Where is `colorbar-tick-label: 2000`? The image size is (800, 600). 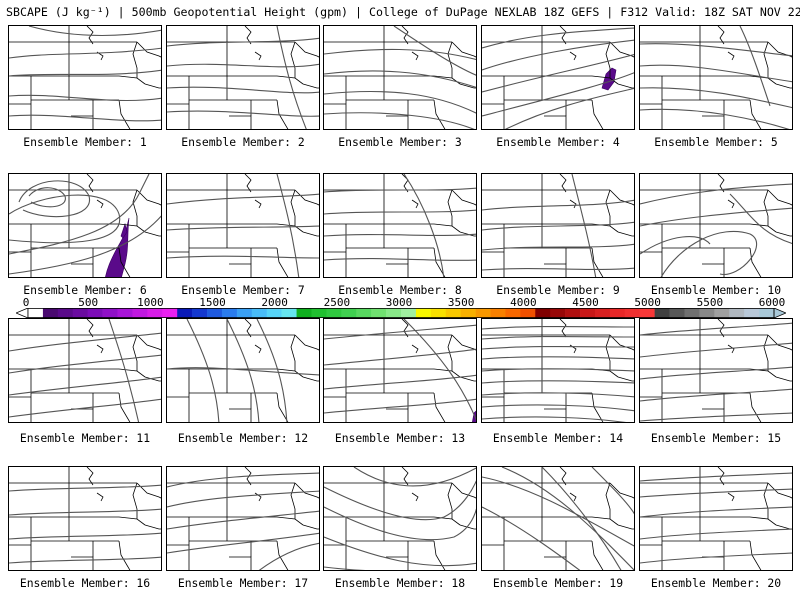
colorbar-tick-label: 2000 is located at coordinates (274, 302).